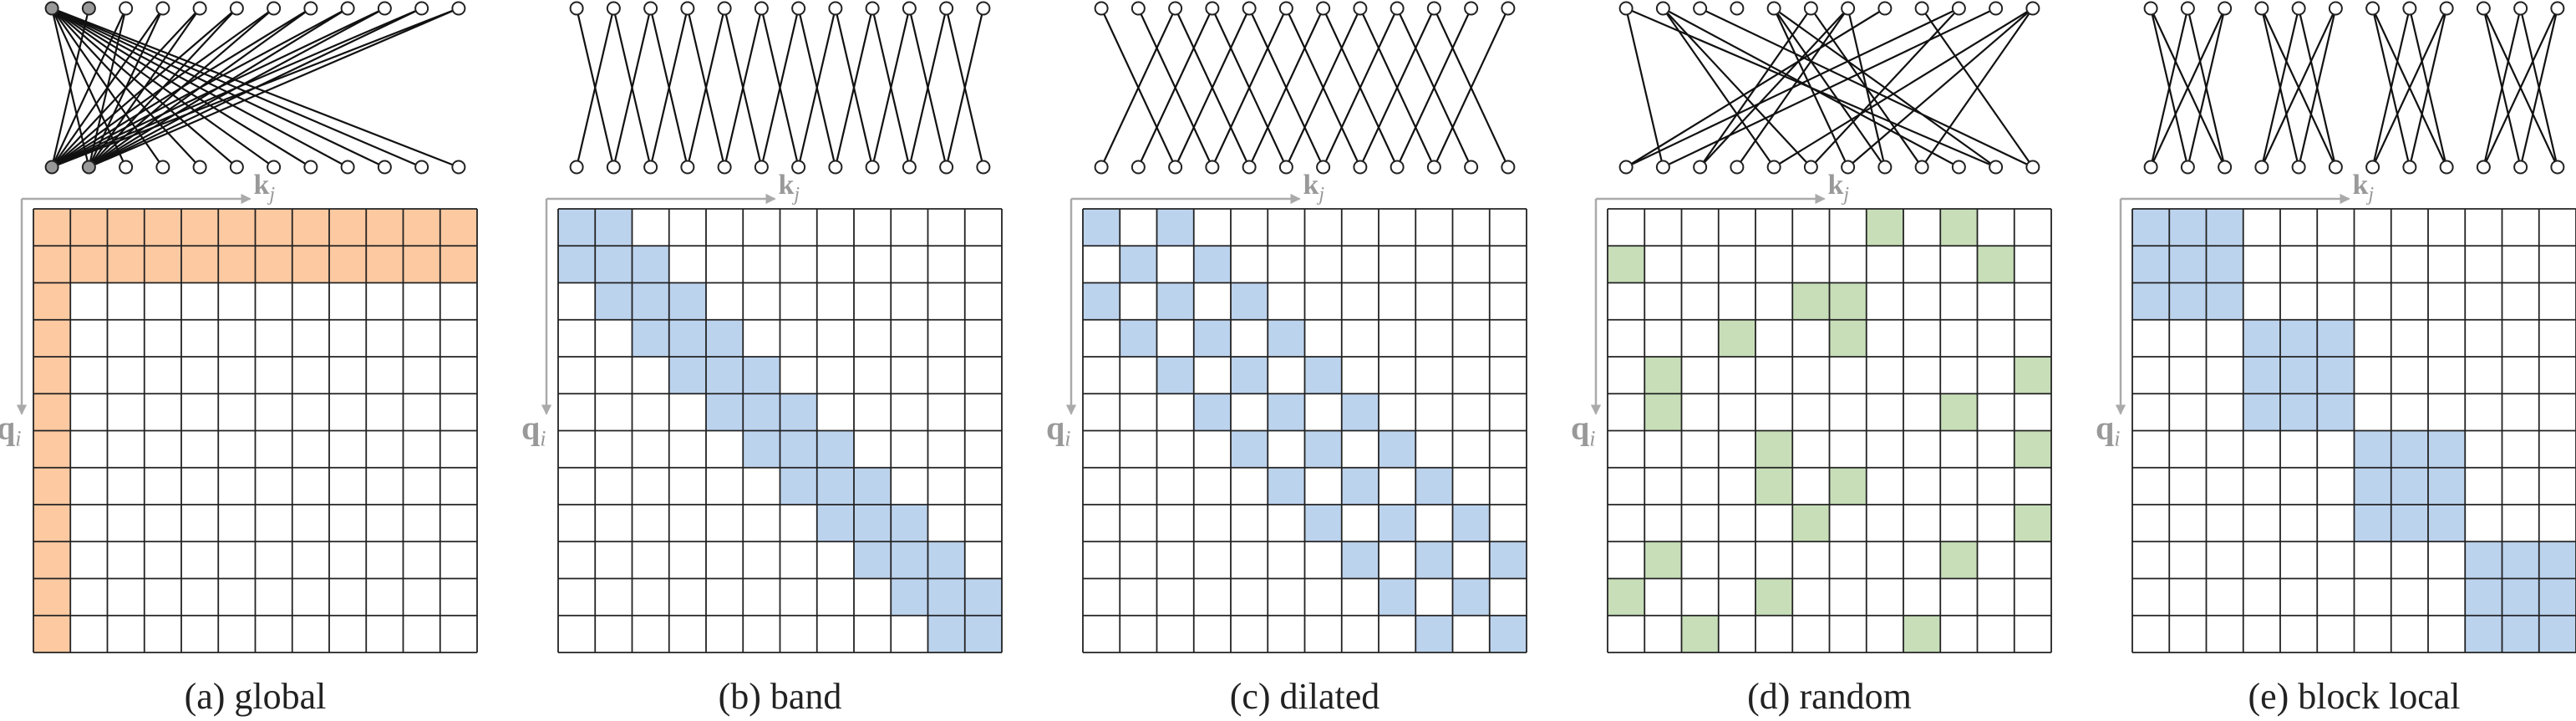  What do you see at coordinates (1305, 696) in the screenshot?
I see `panel-caption: (c) dilated` at bounding box center [1305, 696].